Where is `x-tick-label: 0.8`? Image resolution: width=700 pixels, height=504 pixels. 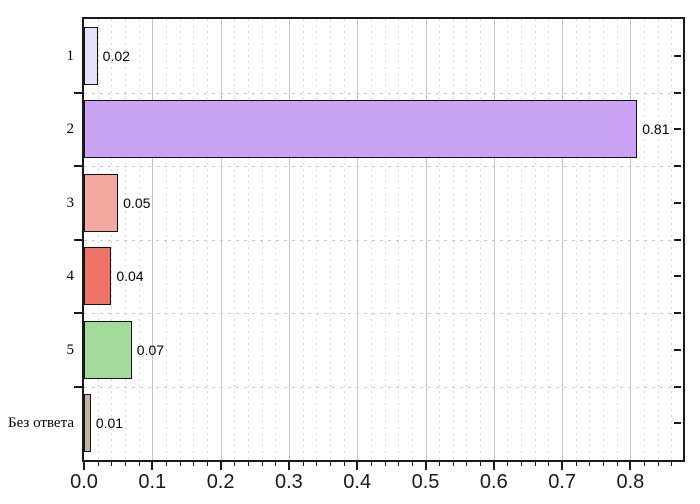
x-tick-label: 0.8 is located at coordinates (630, 482).